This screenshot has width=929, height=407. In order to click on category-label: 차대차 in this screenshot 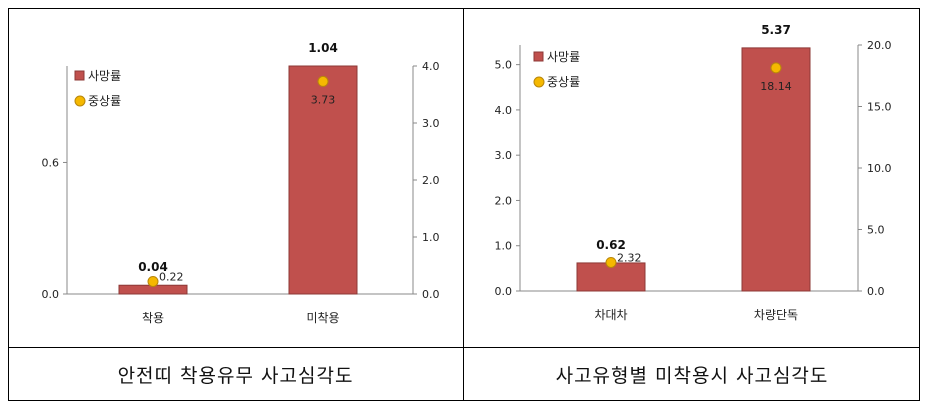, I will do `click(610, 315)`.